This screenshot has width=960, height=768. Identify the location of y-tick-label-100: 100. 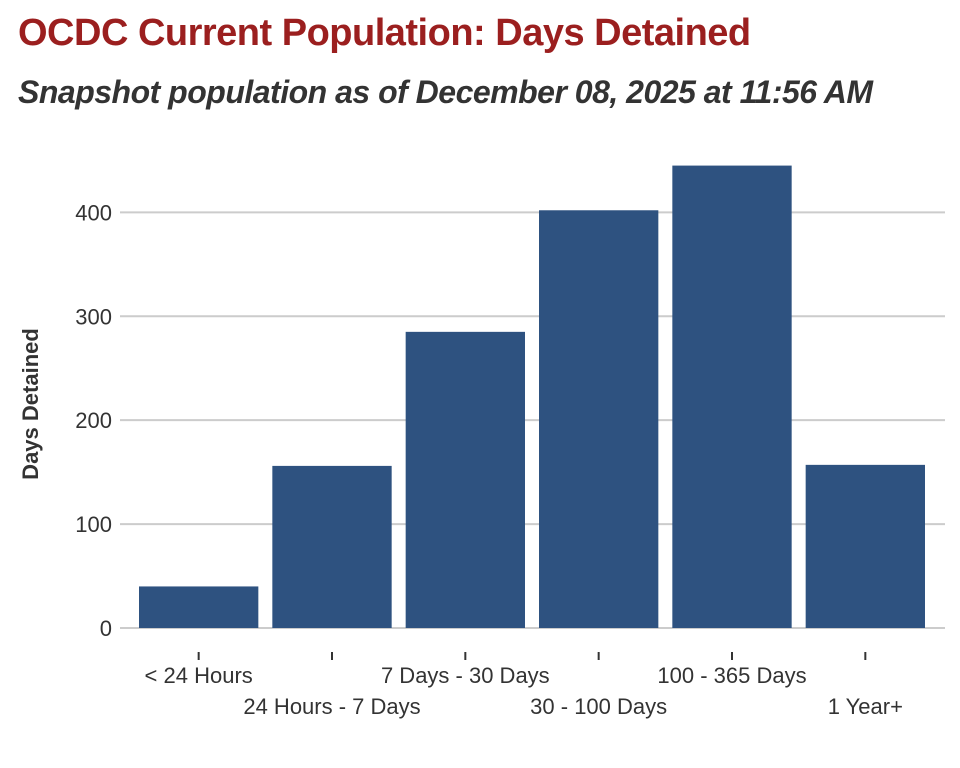
(93, 524).